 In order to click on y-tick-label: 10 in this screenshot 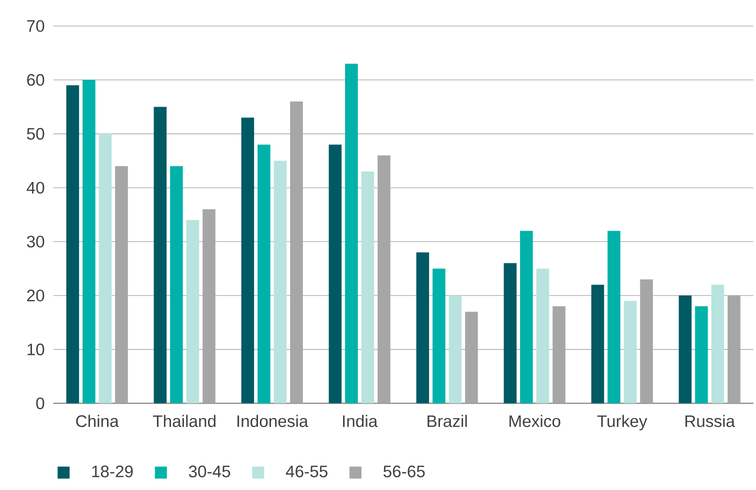, I will do `click(36, 350)`.